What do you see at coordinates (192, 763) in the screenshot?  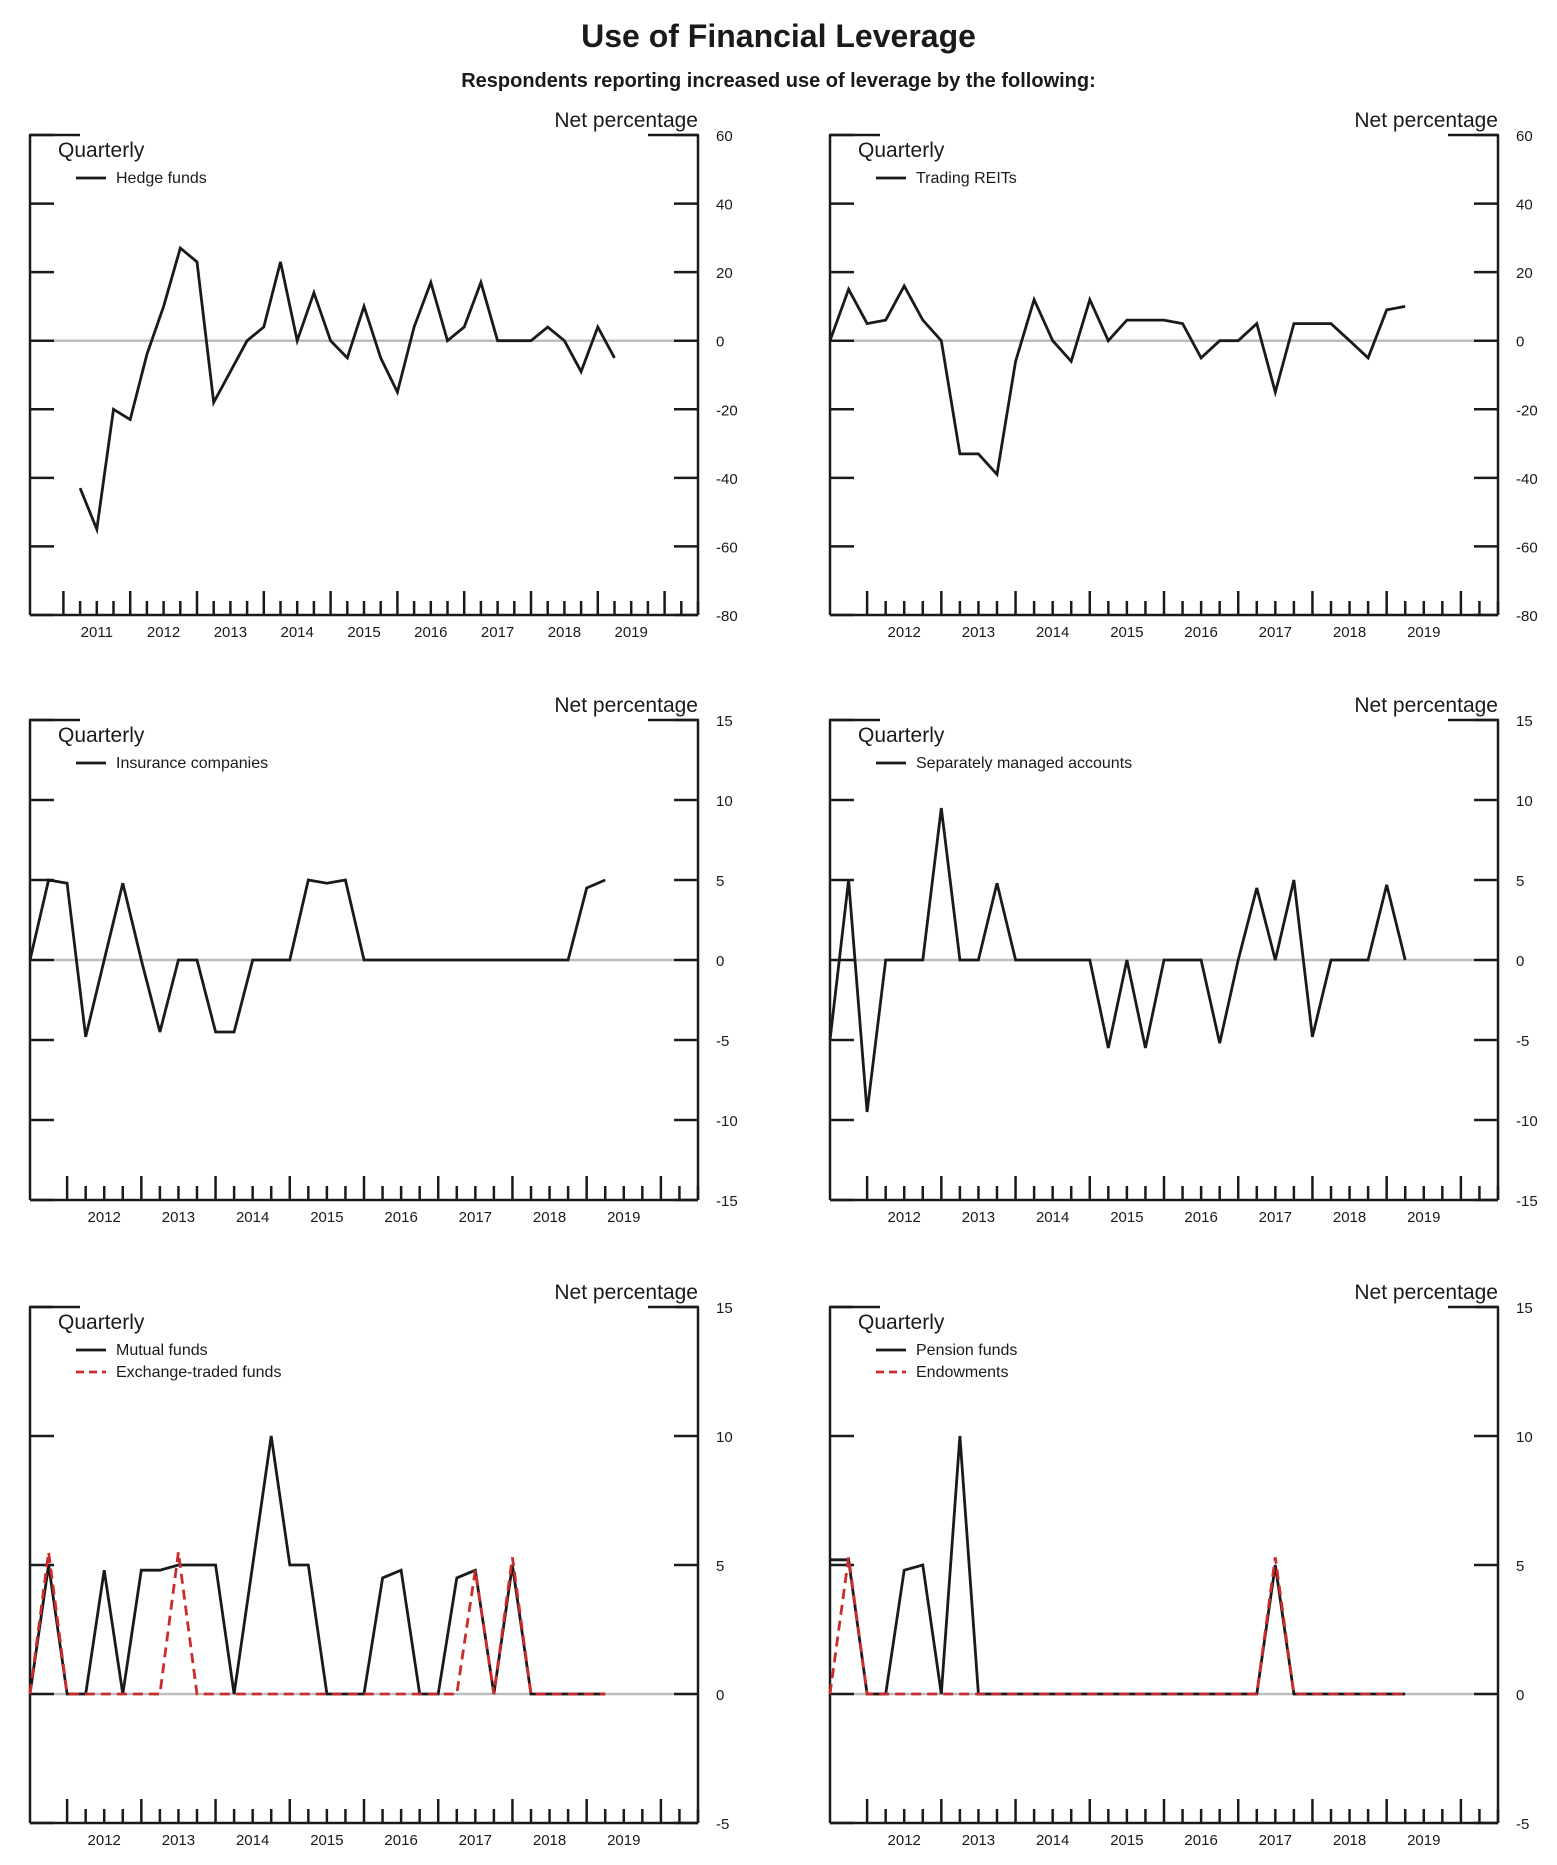 I see `legend-label: Insurance companies` at bounding box center [192, 763].